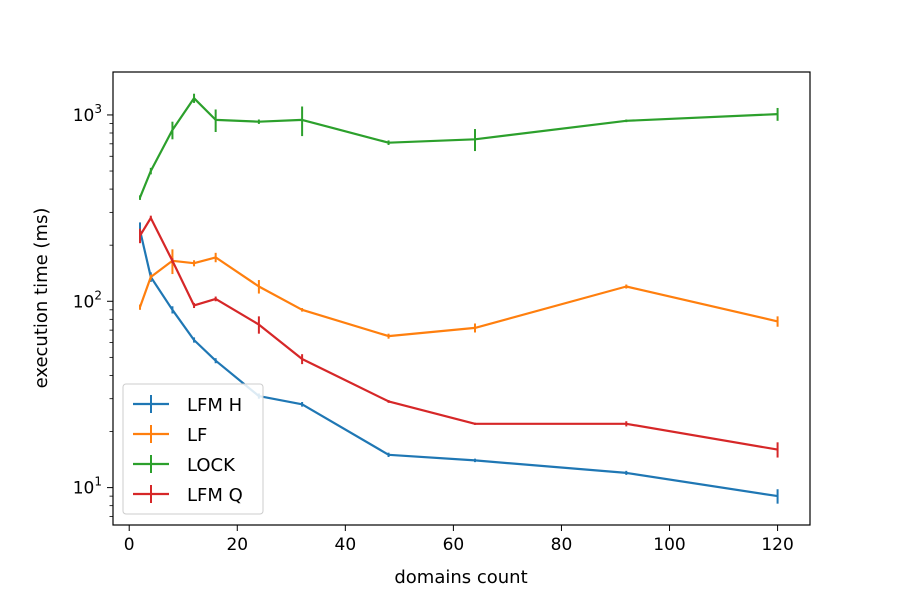  I want to click on series-lf, so click(458, 294).